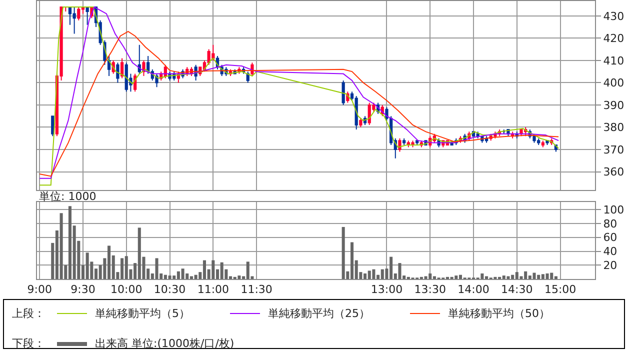 This screenshot has width=638, height=362. What do you see at coordinates (613, 61) in the screenshot?
I see `y-tick-label: 410` at bounding box center [613, 61].